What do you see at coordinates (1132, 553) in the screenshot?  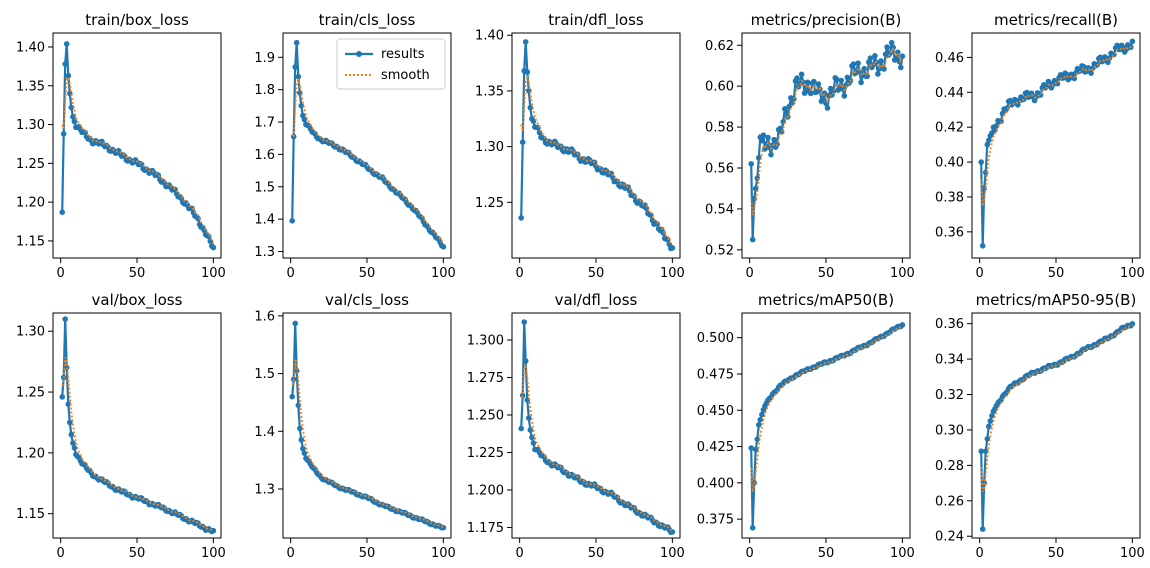 I see `panel-10-xtick-label-3: 100` at bounding box center [1132, 553].